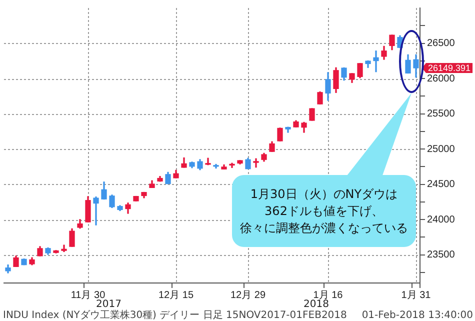 This screenshot has width=475, height=321. What do you see at coordinates (441, 255) in the screenshot?
I see `y-tick-label: 23500` at bounding box center [441, 255].